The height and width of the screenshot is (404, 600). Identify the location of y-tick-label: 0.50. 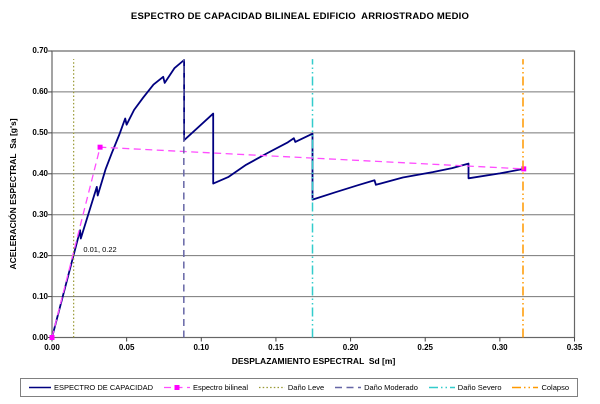
(40, 132).